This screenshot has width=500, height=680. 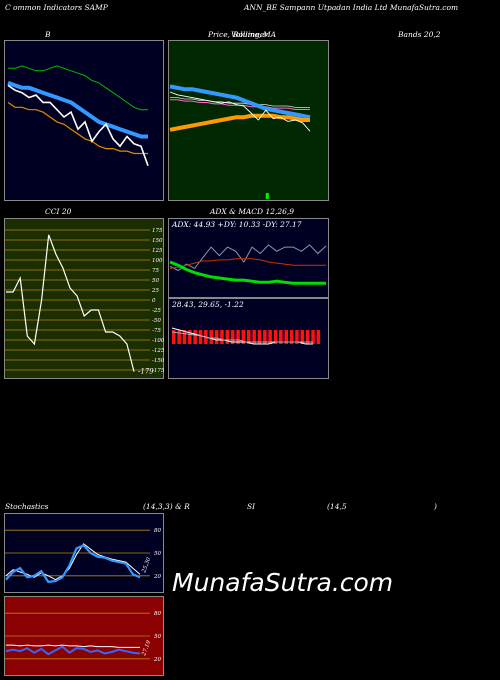 I want to click on header-common-indicators: ommon Indicators SAMP, so click(x=60, y=7).